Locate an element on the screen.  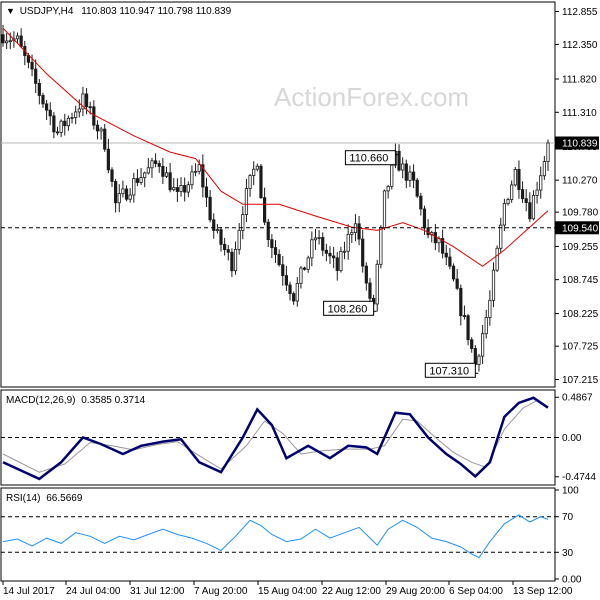
level-price-tag-bg is located at coordinates (577, 228).